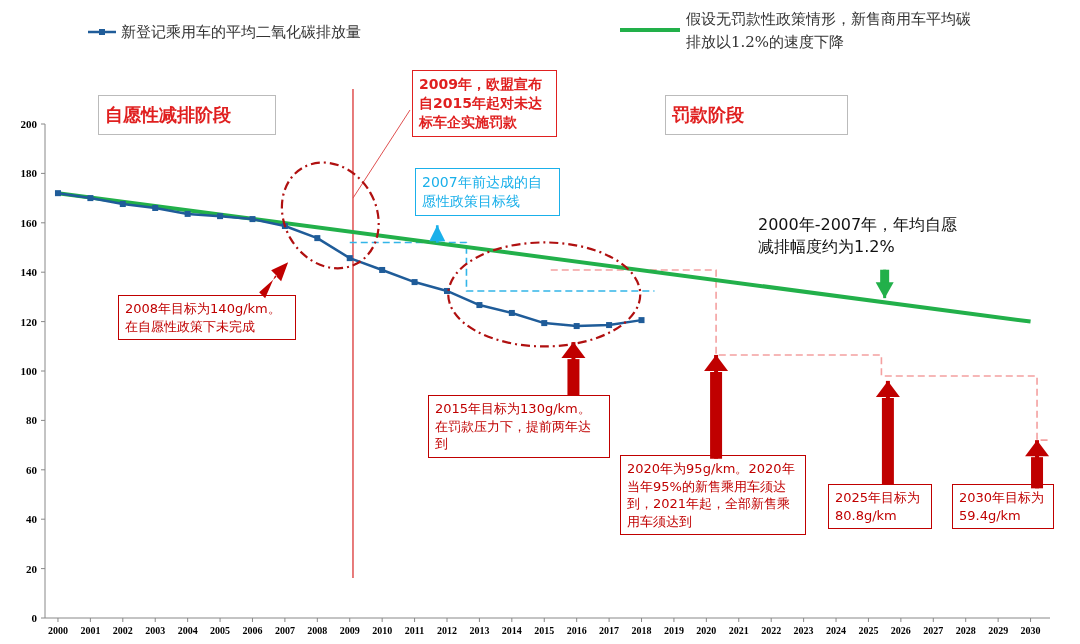 This screenshot has width=1080, height=644. What do you see at coordinates (252, 630) in the screenshot?
I see `x-tick-label: 2006` at bounding box center [252, 630].